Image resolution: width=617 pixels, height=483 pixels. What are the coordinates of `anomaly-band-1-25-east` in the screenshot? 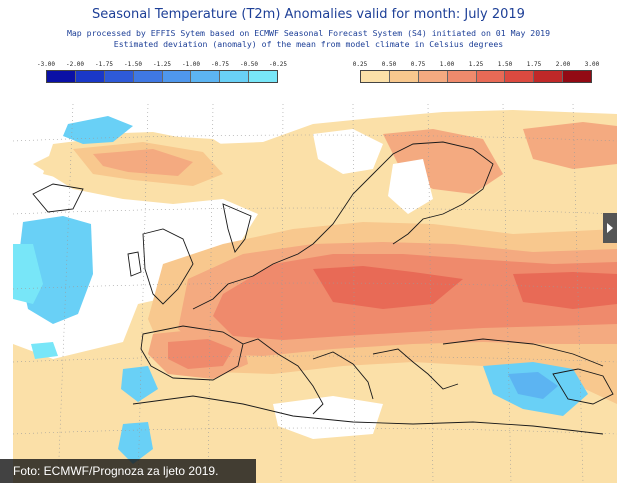 It's located at (565, 290).